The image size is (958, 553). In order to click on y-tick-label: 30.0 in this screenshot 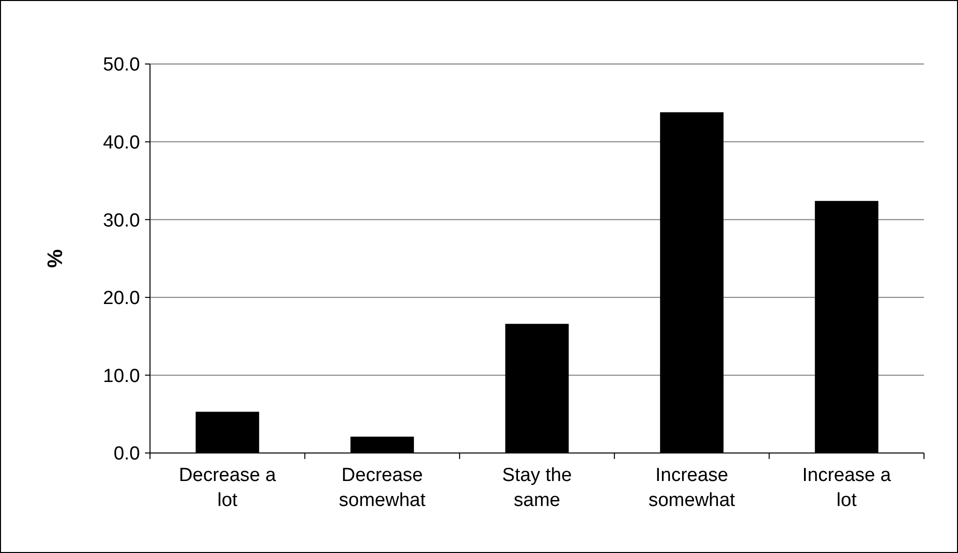, I will do `click(121, 221)`.